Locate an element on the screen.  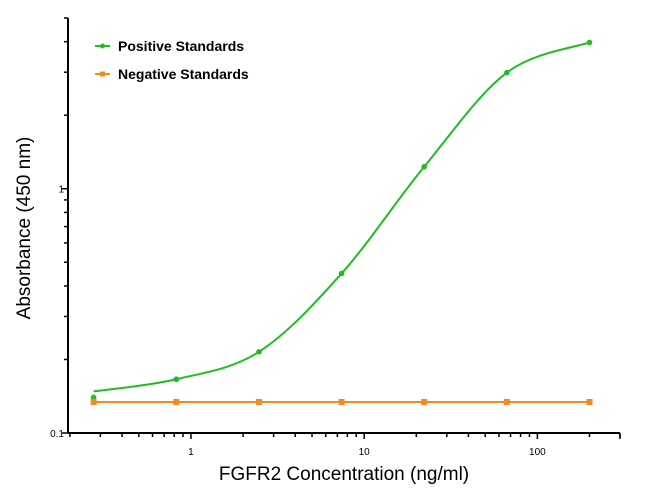
y-axis-label: Absorbance (450 nm) is located at coordinates (24, 228).